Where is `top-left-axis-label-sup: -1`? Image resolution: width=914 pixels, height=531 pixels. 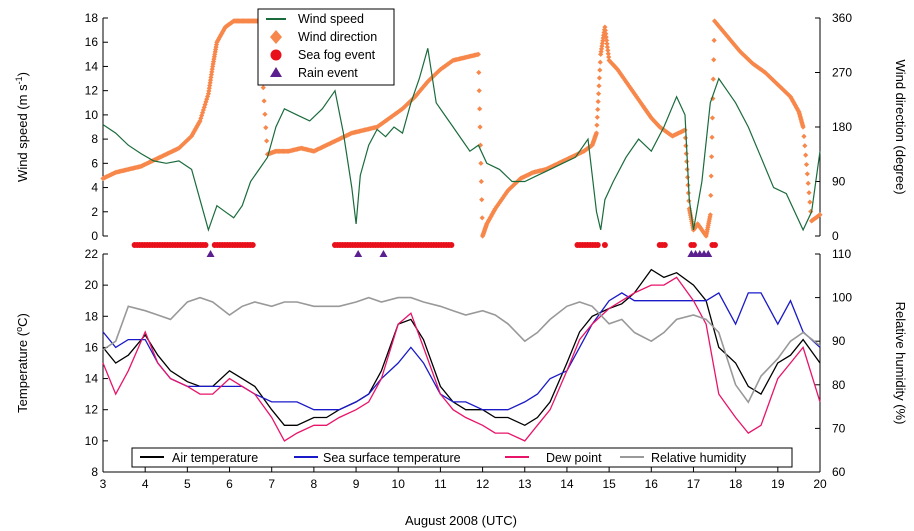 top-left-axis-label-sup: -1 is located at coordinates (19, 80).